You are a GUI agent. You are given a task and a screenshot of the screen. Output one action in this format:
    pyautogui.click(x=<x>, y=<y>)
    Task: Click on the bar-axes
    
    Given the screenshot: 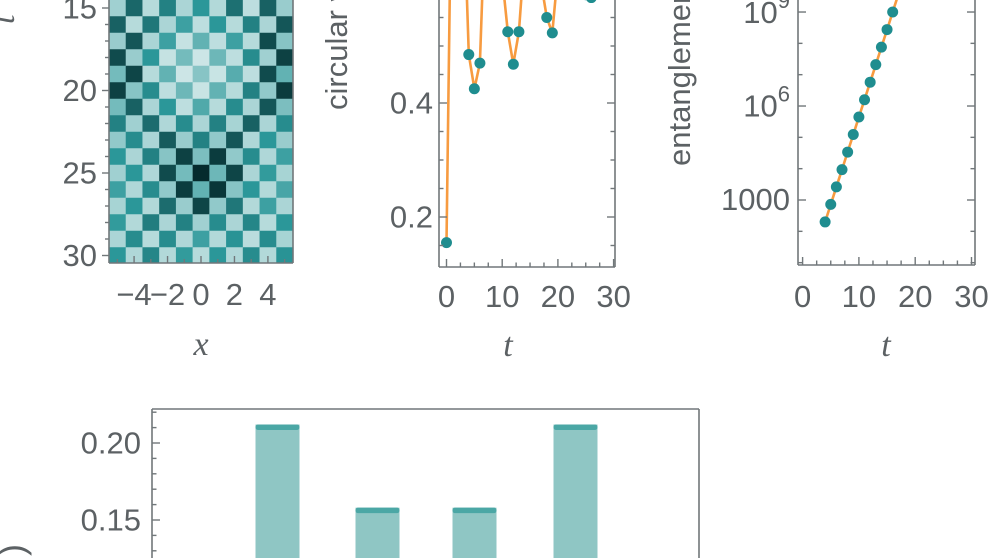 What is the action you would take?
    pyautogui.click(x=425, y=483)
    